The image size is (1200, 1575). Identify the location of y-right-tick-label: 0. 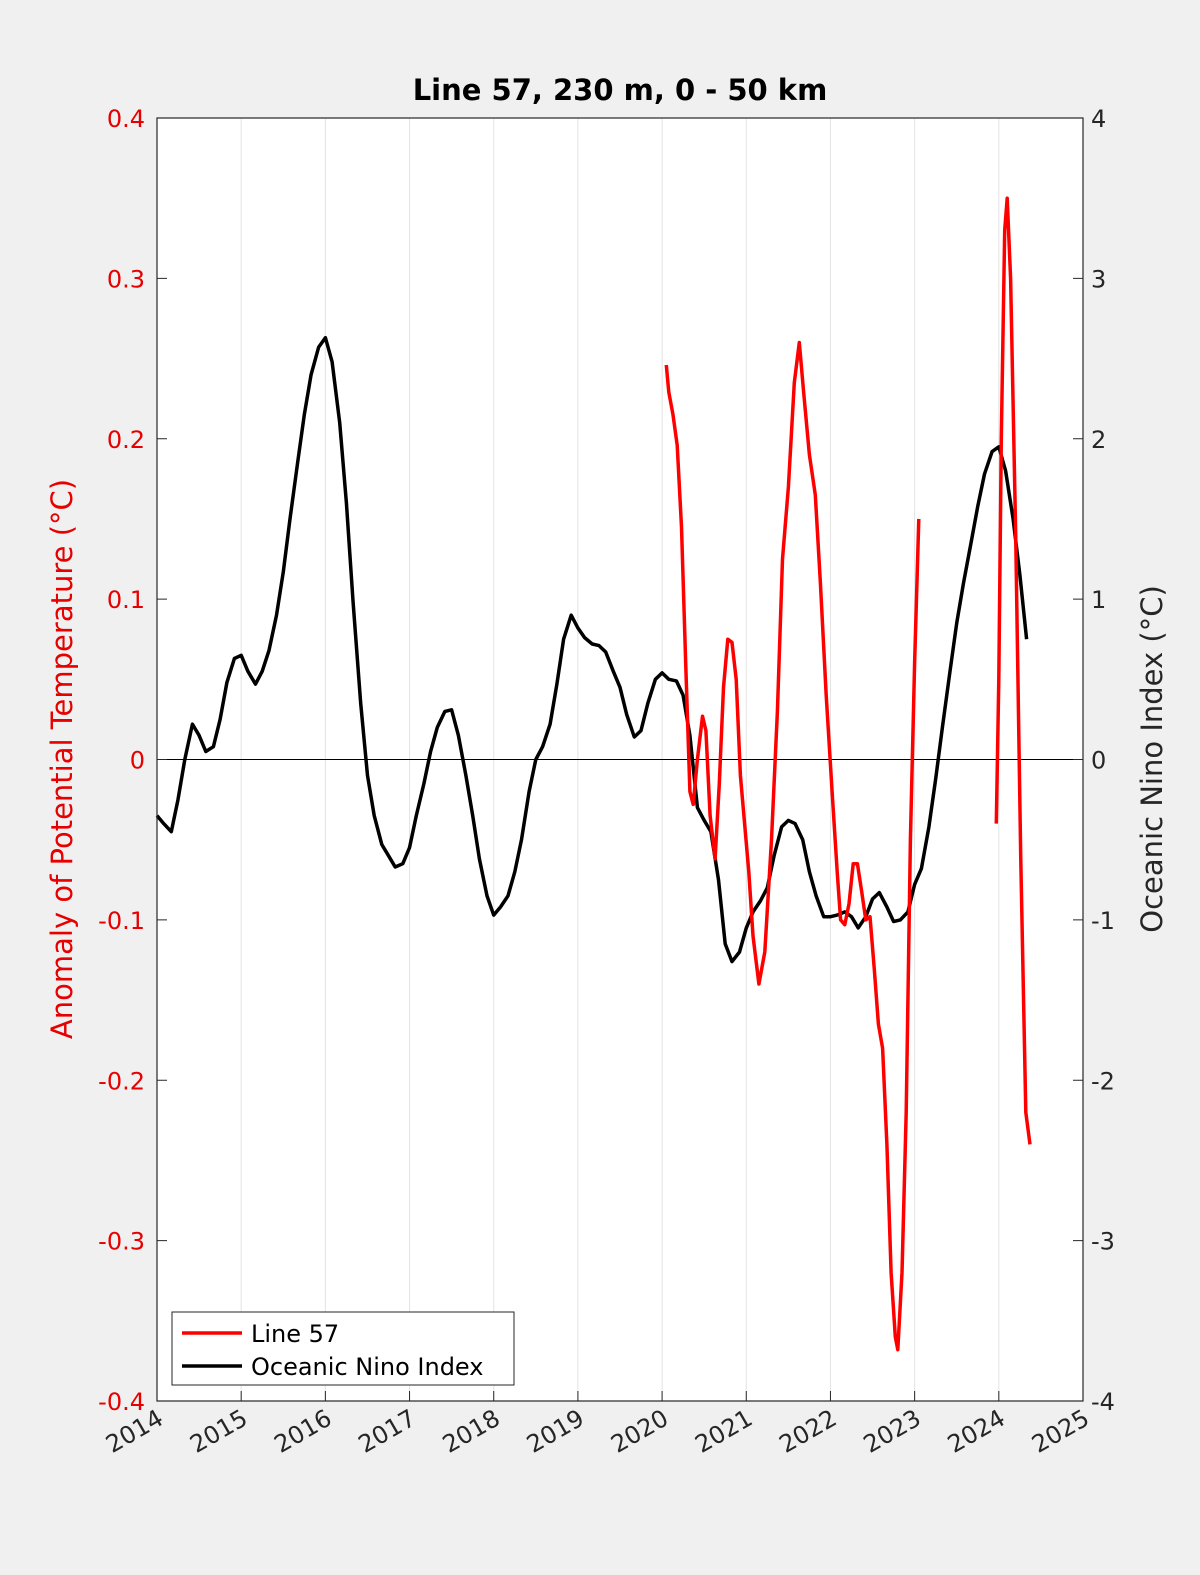
(1098, 761).